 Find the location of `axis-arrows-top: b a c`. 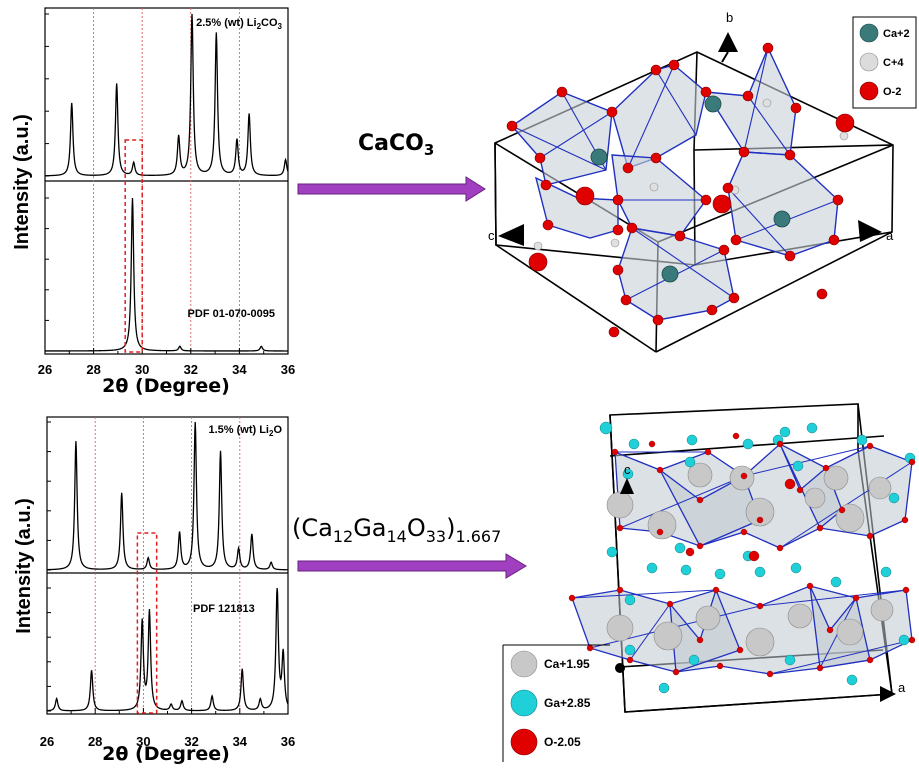

axis-arrows-top: b a c is located at coordinates (691, 128).